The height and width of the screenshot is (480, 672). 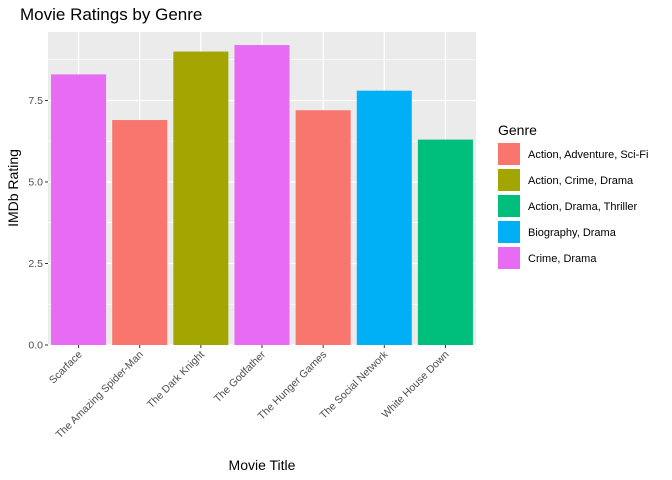 I want to click on y-axis: 0.0 2.5 5.0 7.5, so click(x=38, y=223).